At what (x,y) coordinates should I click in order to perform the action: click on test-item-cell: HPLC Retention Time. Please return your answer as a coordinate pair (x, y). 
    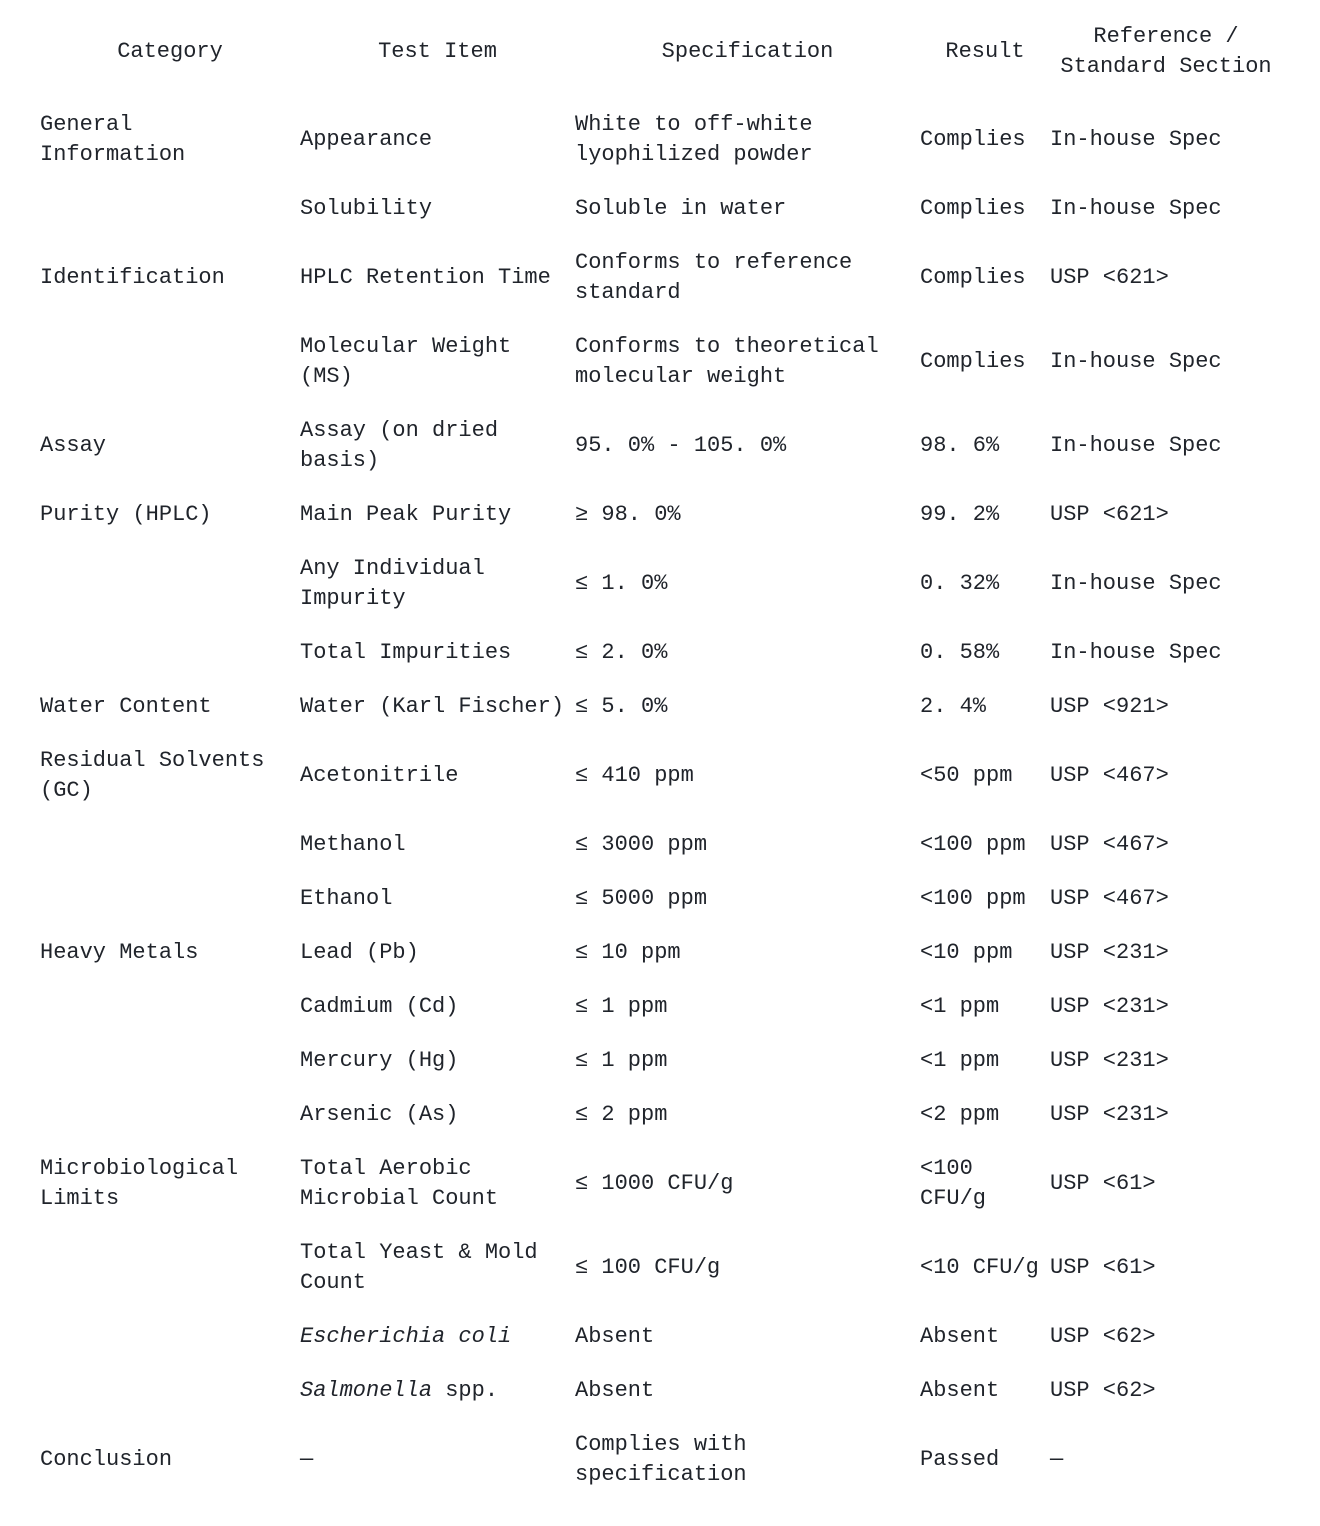
    Looking at the image, I should click on (425, 277).